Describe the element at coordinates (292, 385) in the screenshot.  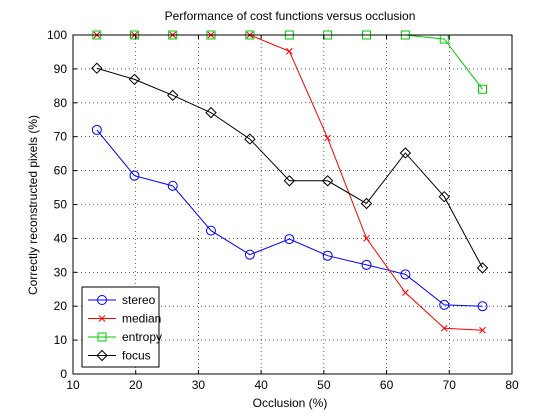
I see `x-tick-labels: 10 20 30 40 50 60 70 80` at that location.